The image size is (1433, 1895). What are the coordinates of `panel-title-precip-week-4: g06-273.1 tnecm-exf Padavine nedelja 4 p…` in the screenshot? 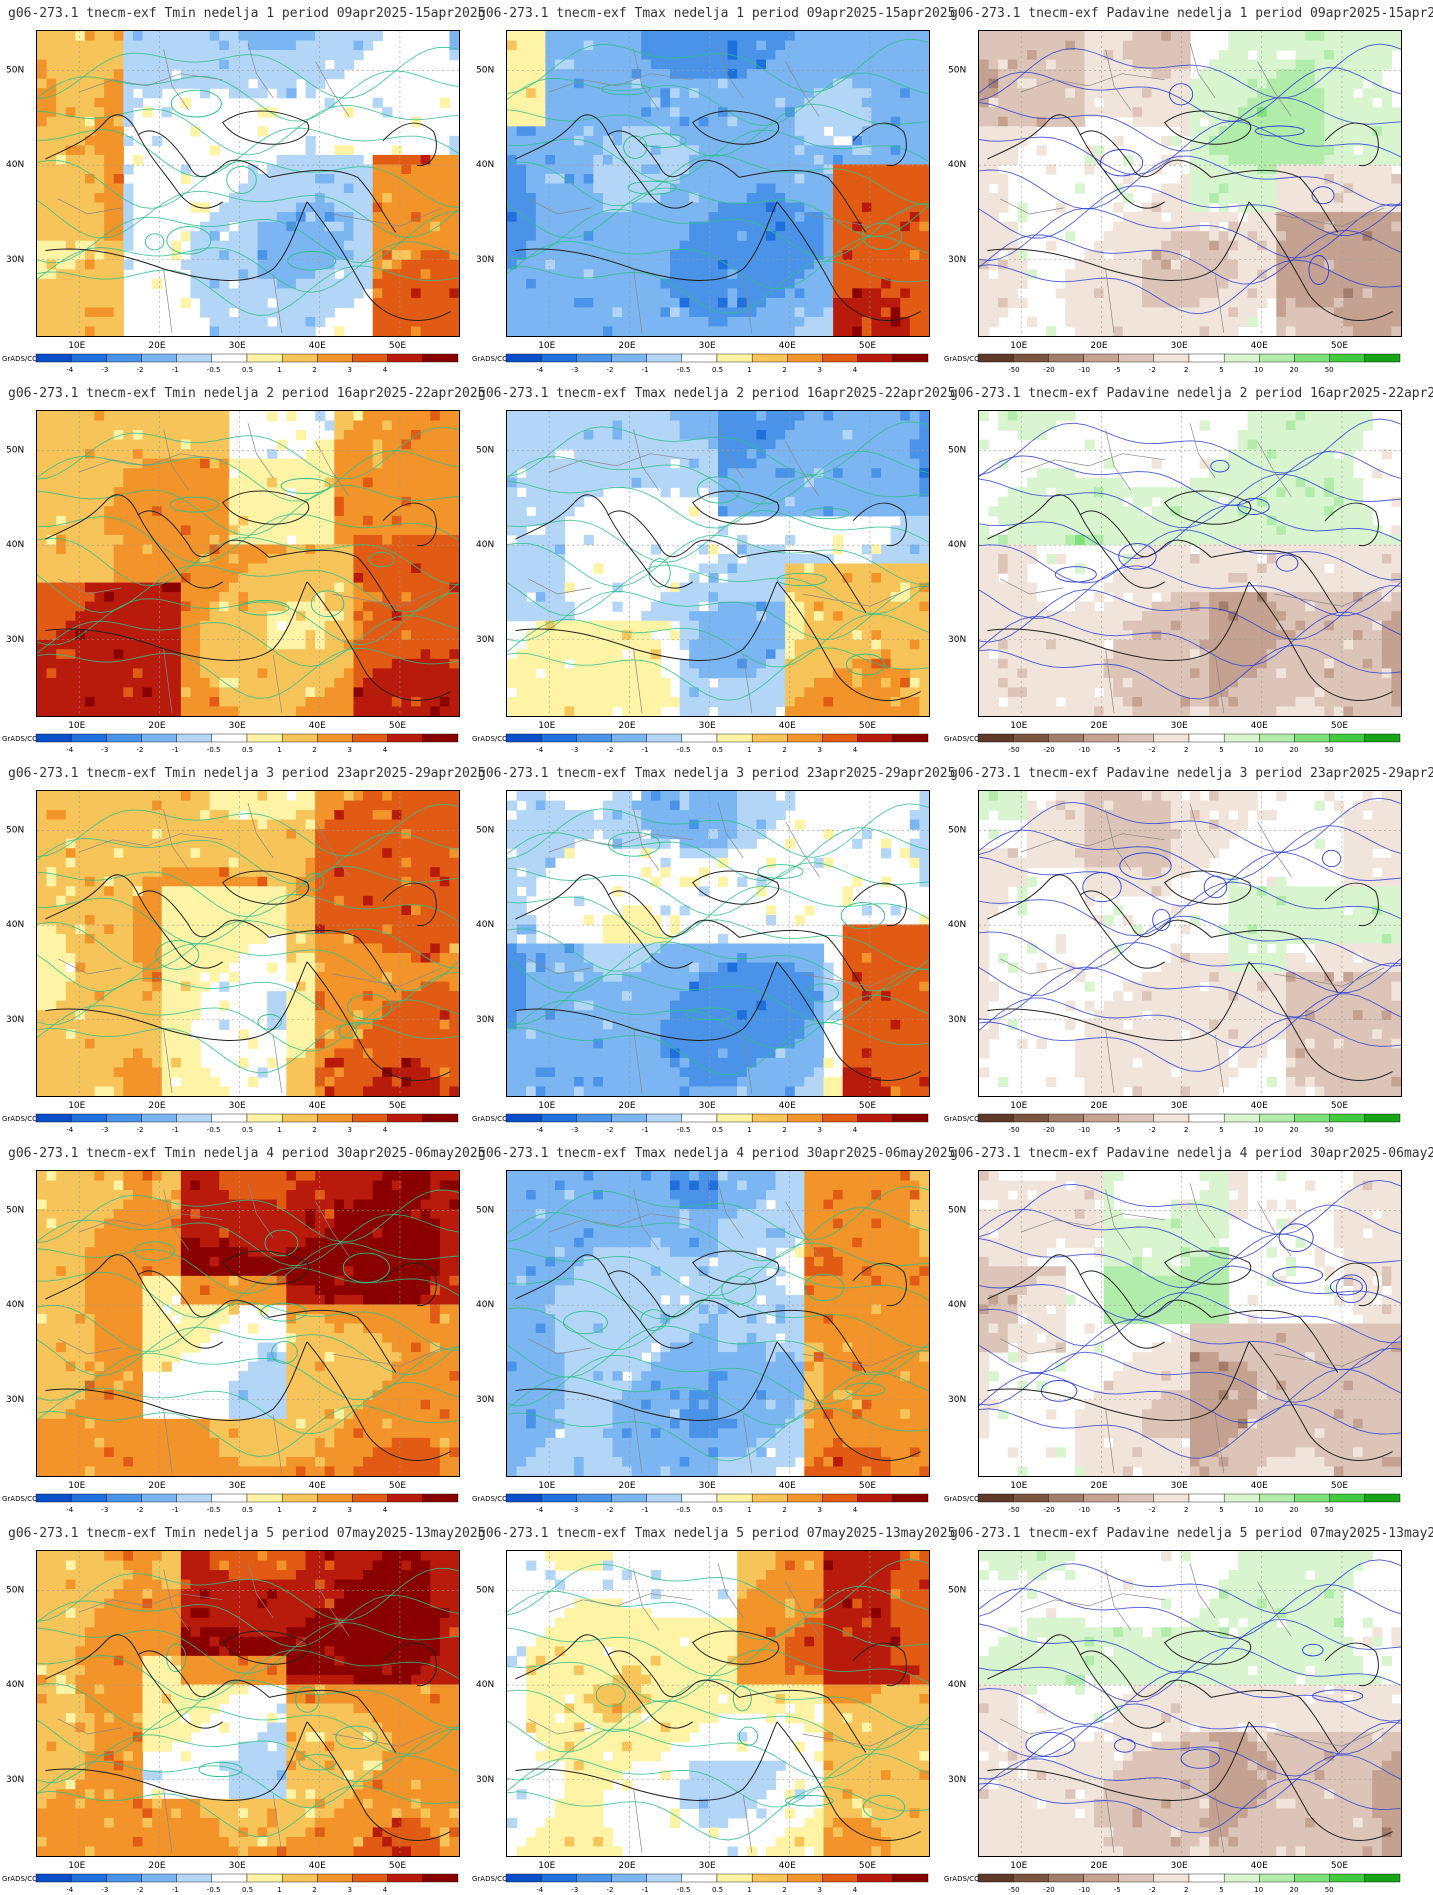 It's located at (1191, 1153).